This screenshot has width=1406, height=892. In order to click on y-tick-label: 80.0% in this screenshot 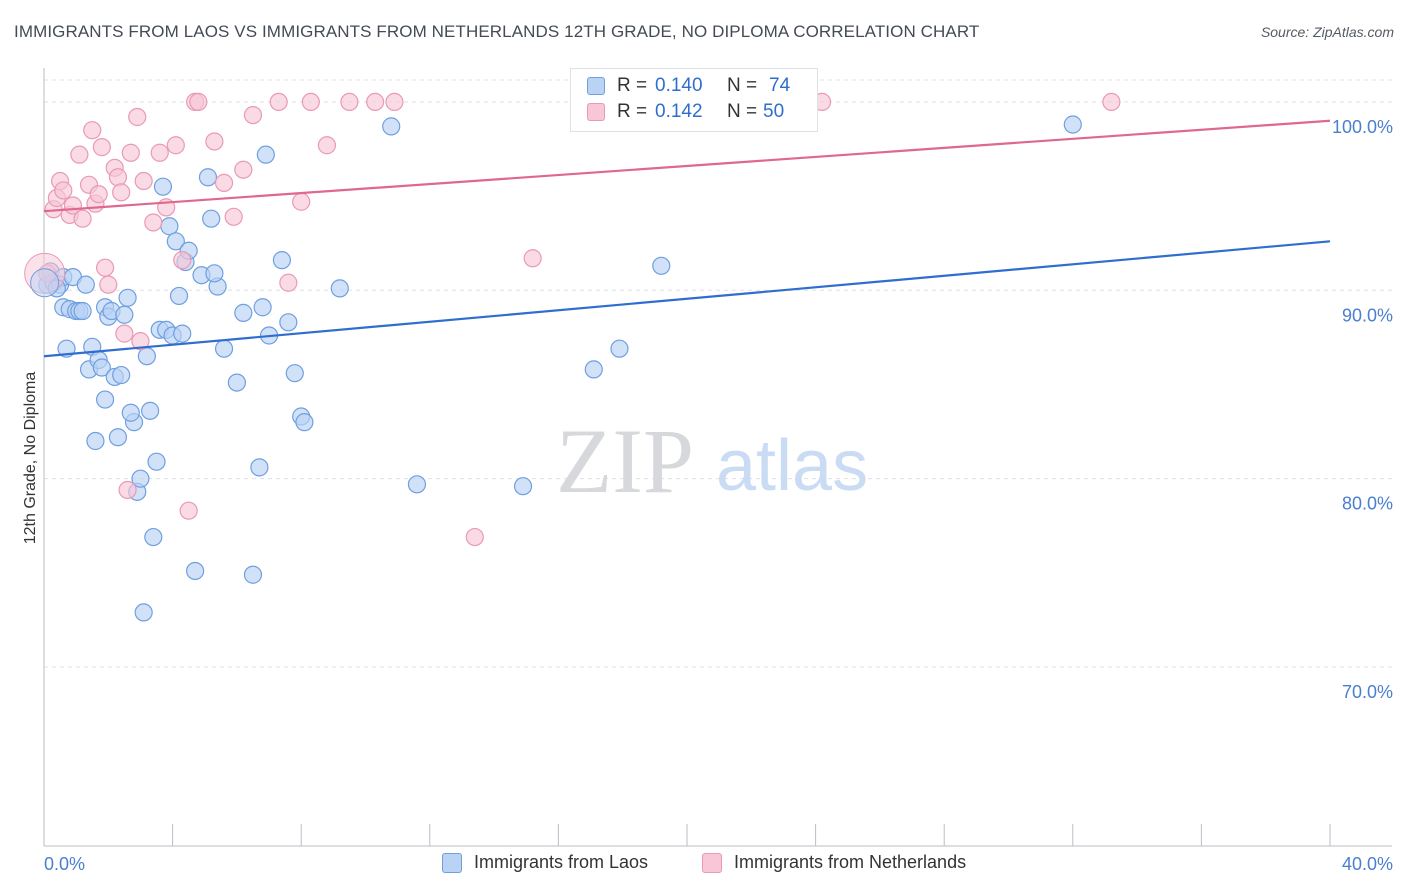, I will do `click(1367, 504)`.